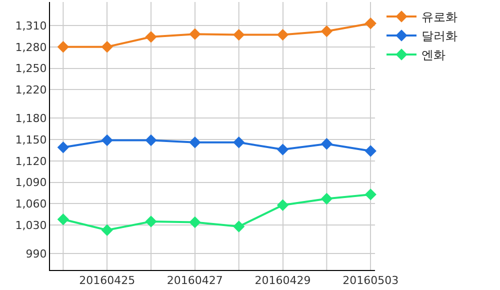 The height and width of the screenshot is (290, 500). What do you see at coordinates (440, 17) in the screenshot?
I see `legend-label: 유로화` at bounding box center [440, 17].